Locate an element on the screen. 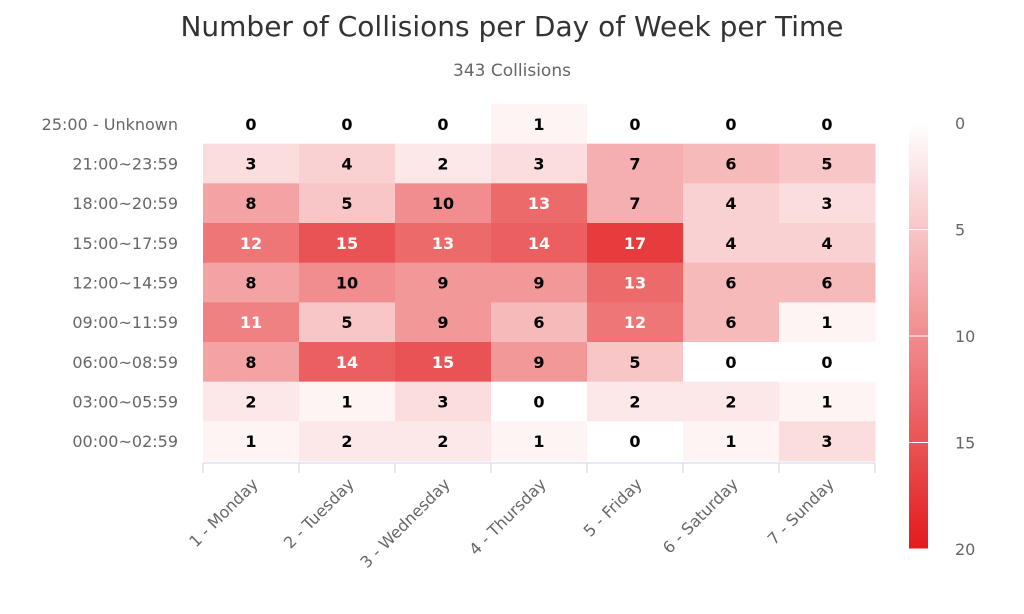 This screenshot has height=614, width=1024. color-scale-label: 20 is located at coordinates (965, 549).